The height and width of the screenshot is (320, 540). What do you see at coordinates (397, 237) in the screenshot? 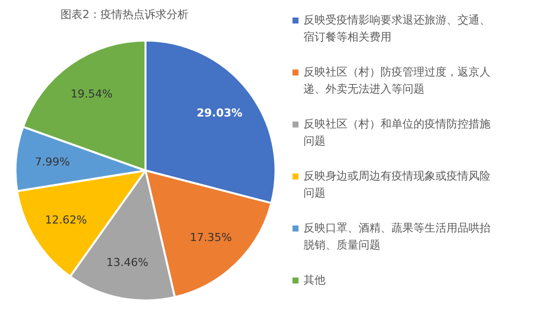
I see `legend-label: 反映口罩、酒精、蔬果等生活用品哄抬脱销、质量问题` at bounding box center [397, 237].